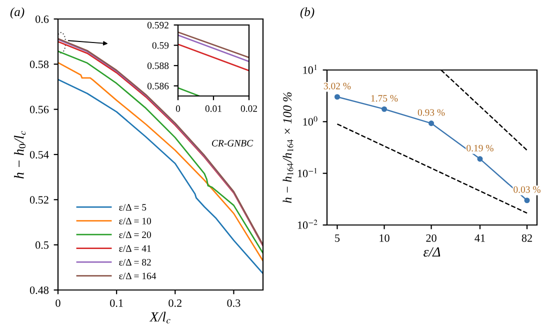 The width and height of the screenshot is (551, 333). I want to click on legend-label: ε/Δ = 164, so click(137, 276).